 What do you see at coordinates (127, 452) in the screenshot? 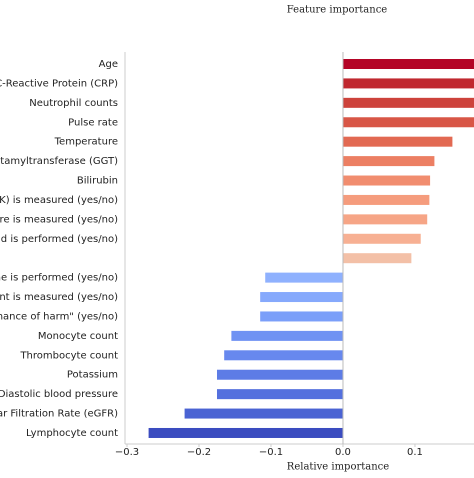
I see `x-tick-label: −0.3` at bounding box center [127, 452].